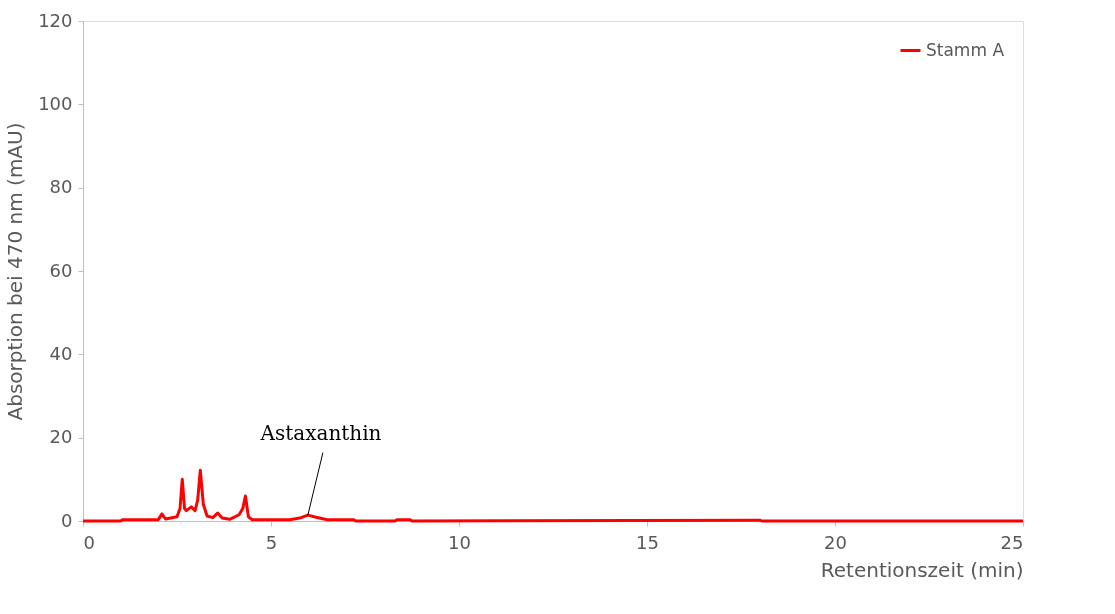 The height and width of the screenshot is (614, 1115). What do you see at coordinates (55, 20) in the screenshot?
I see `y-tick-label: 120` at bounding box center [55, 20].